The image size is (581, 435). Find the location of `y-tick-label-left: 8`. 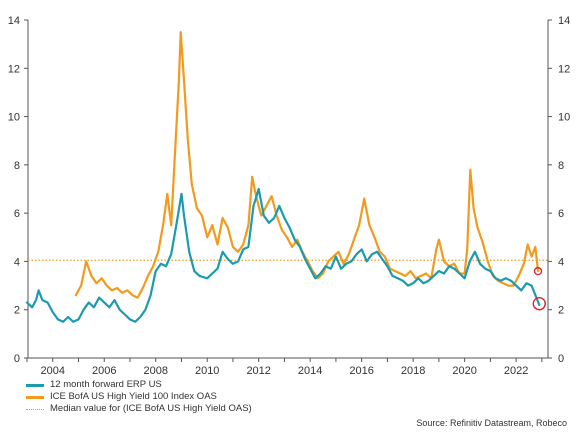

y-tick-label-left: 8 is located at coordinates (17, 166).